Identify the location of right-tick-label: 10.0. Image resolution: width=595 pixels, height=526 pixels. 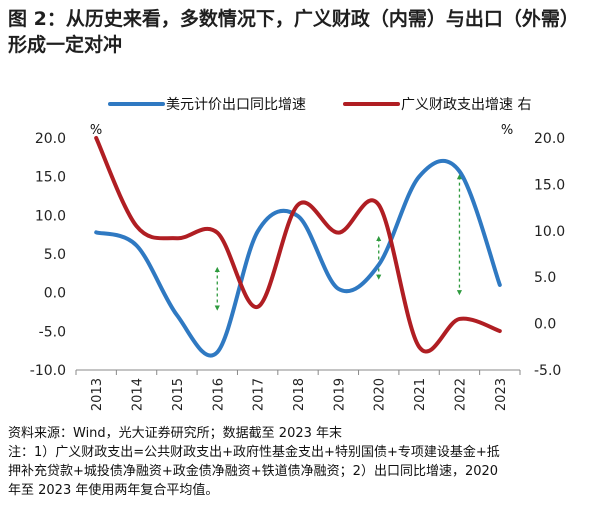
(549, 232).